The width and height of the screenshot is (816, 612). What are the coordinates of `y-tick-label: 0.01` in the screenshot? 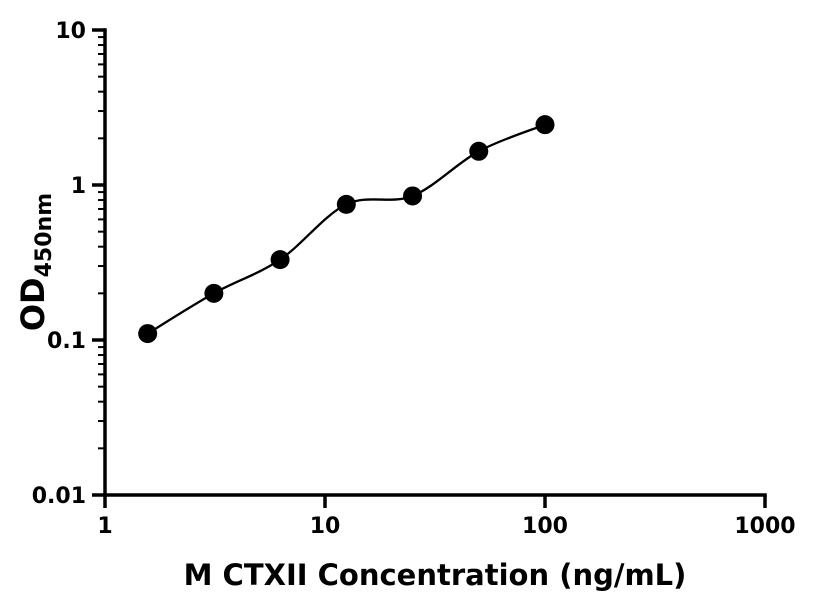 It's located at (59, 496).